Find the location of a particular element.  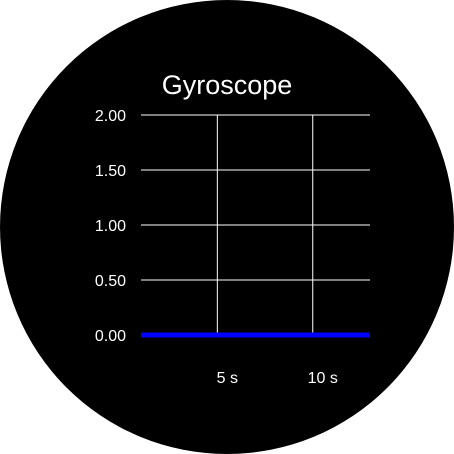

page-title: Gyroscope is located at coordinates (227, 85).